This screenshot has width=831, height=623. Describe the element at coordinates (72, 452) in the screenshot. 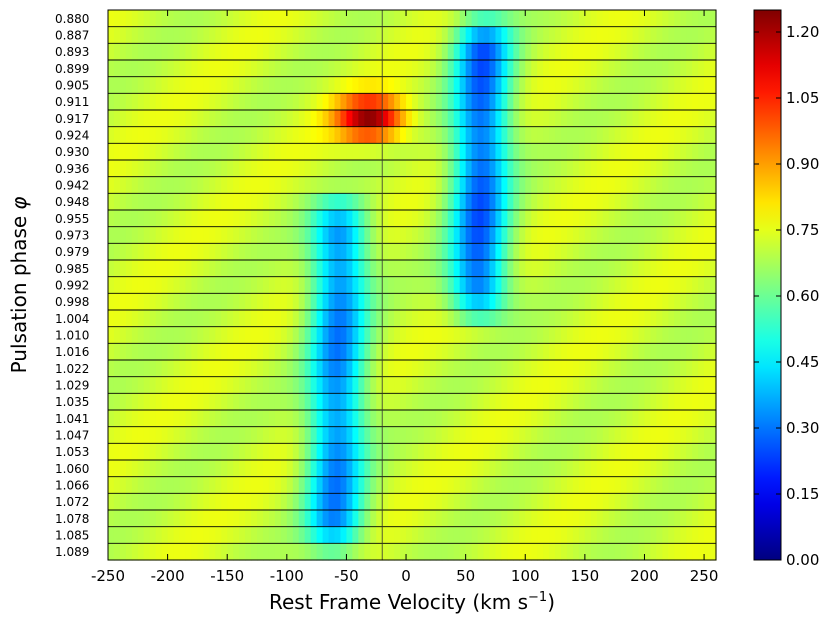

I see `phase-label: 1.053` at that location.